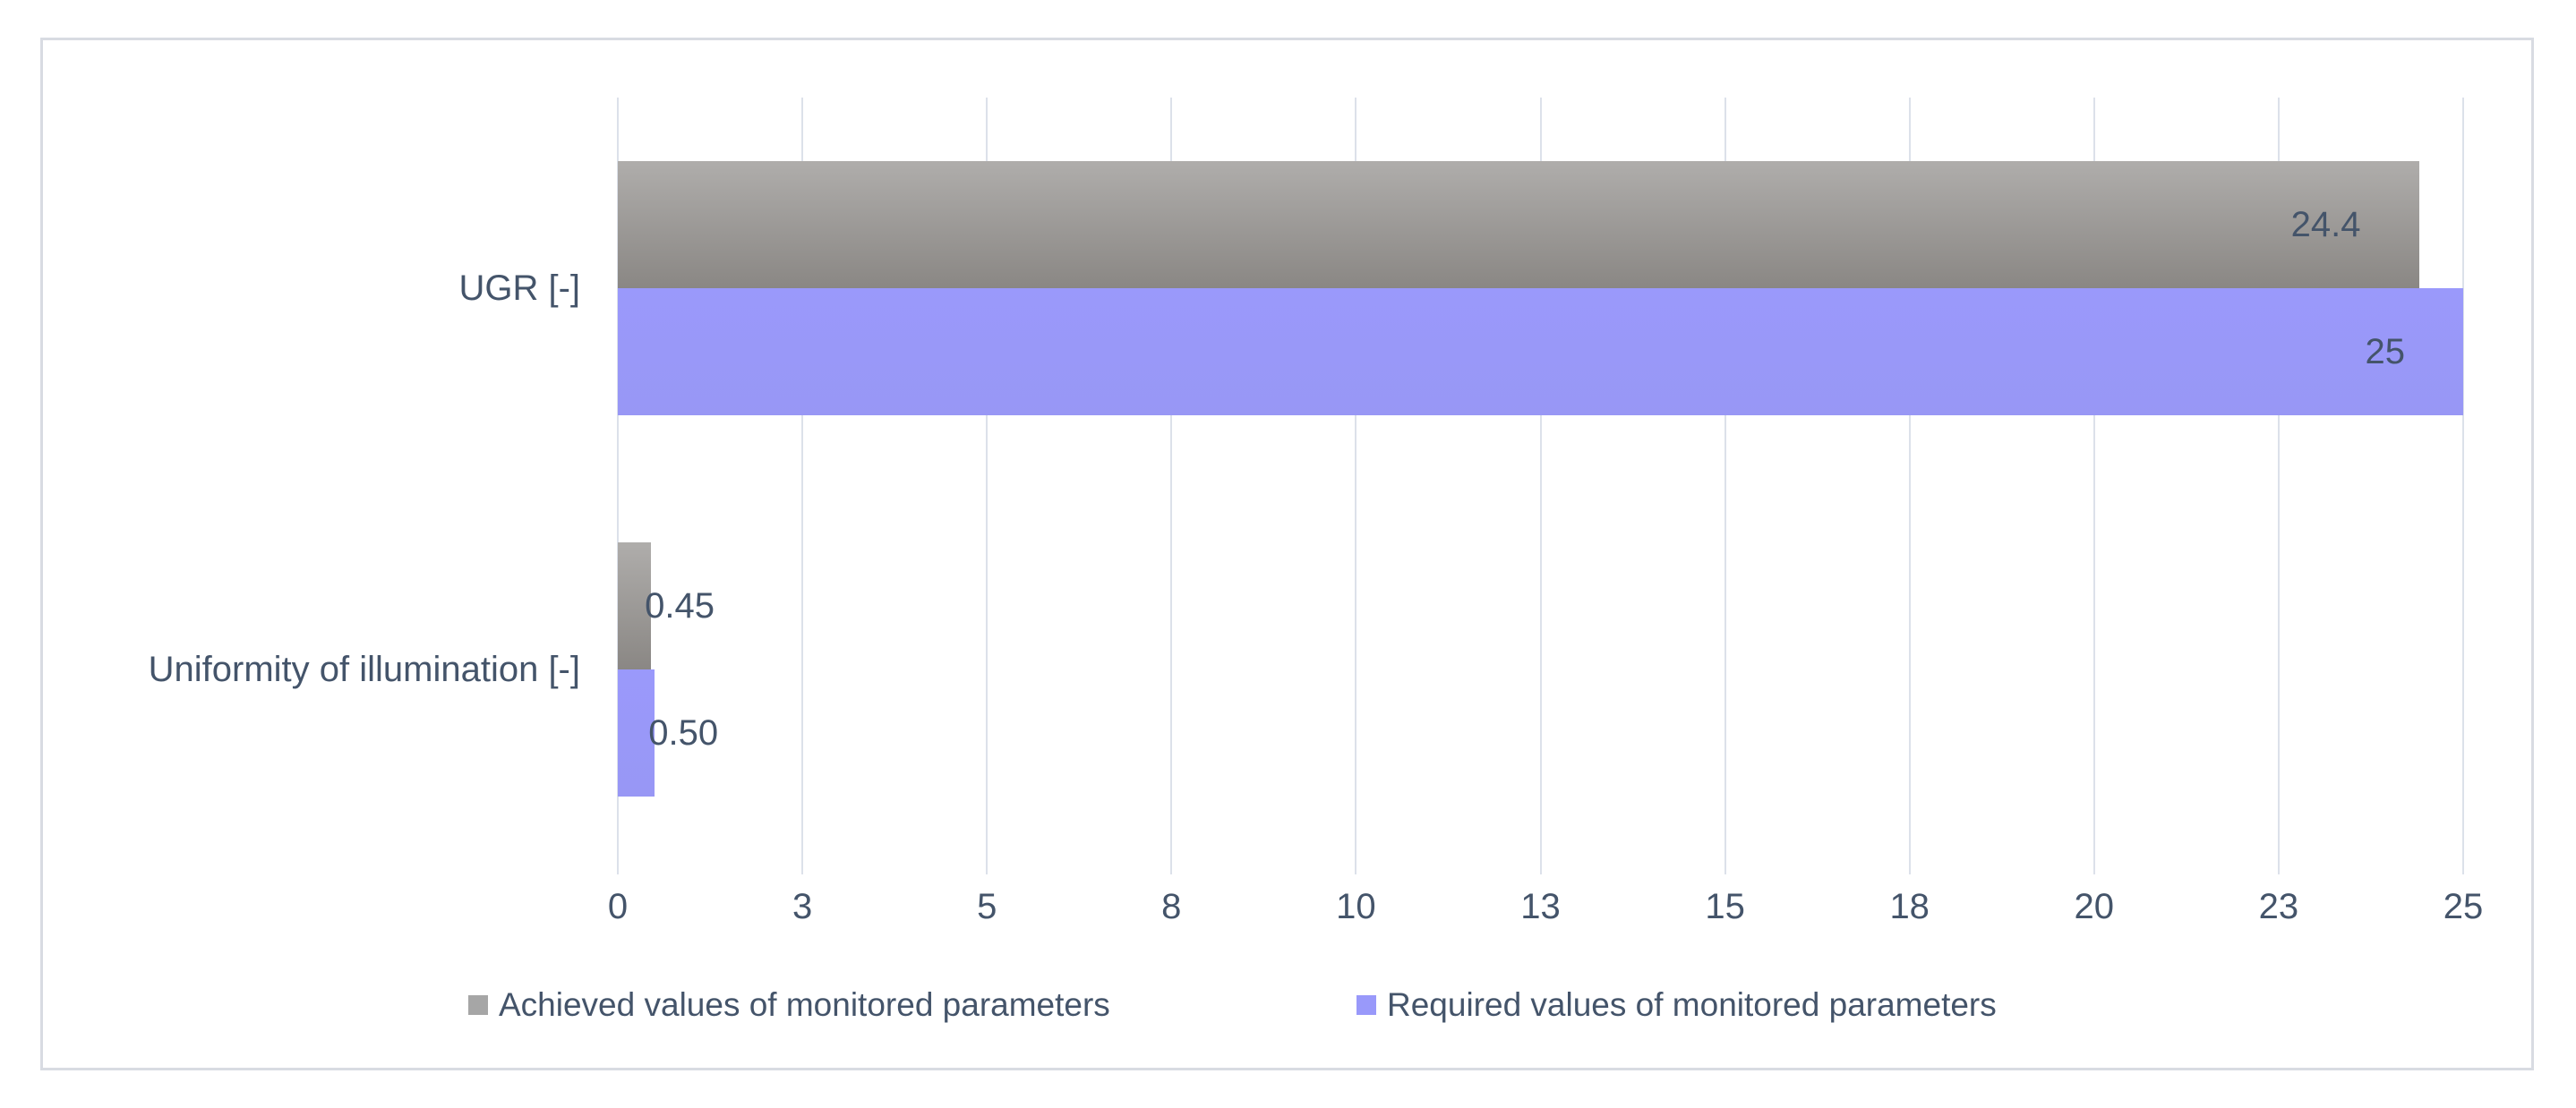 The width and height of the screenshot is (2576, 1108). Describe the element at coordinates (1171, 906) in the screenshot. I see `x-axis-tick-label: 8` at that location.